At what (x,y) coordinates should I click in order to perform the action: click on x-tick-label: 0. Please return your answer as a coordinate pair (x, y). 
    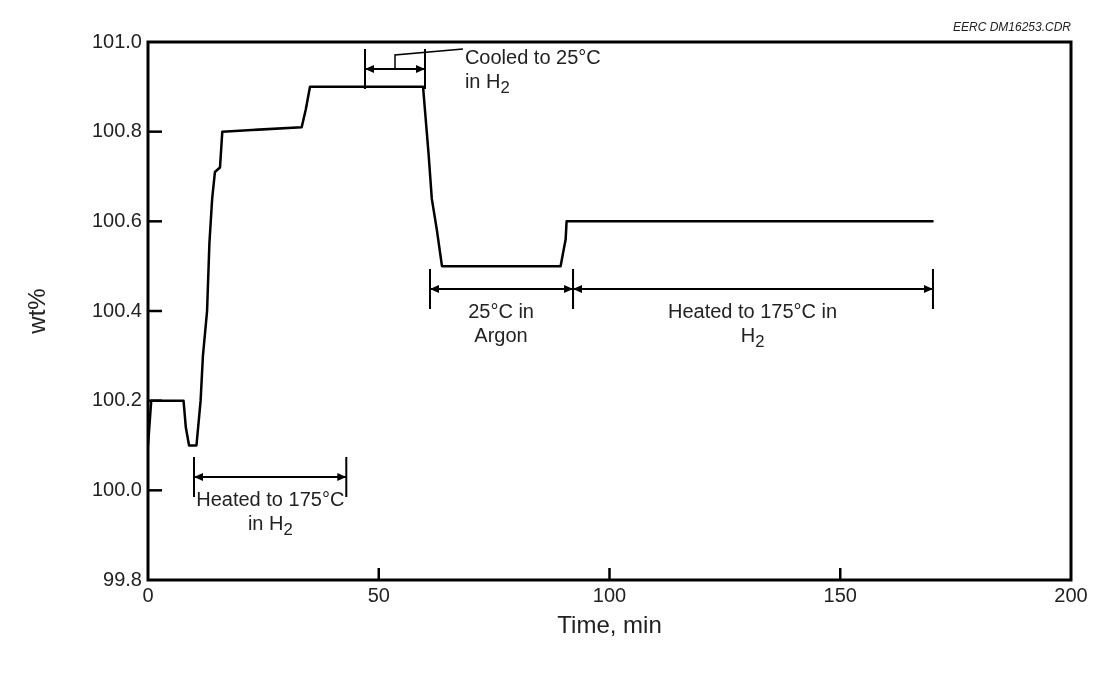
    Looking at the image, I should click on (148, 594).